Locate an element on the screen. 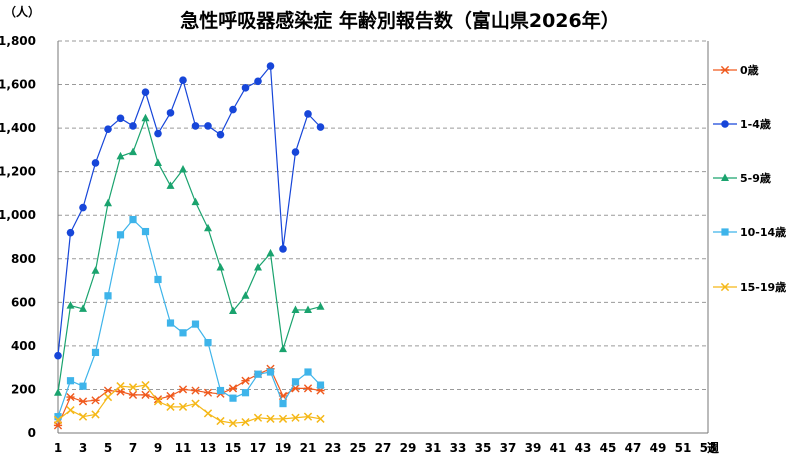 This screenshot has width=800, height=462. chart-title: 急性呼吸器感染症 年齢別報告数（富山県2026年） is located at coordinates (400, 20).